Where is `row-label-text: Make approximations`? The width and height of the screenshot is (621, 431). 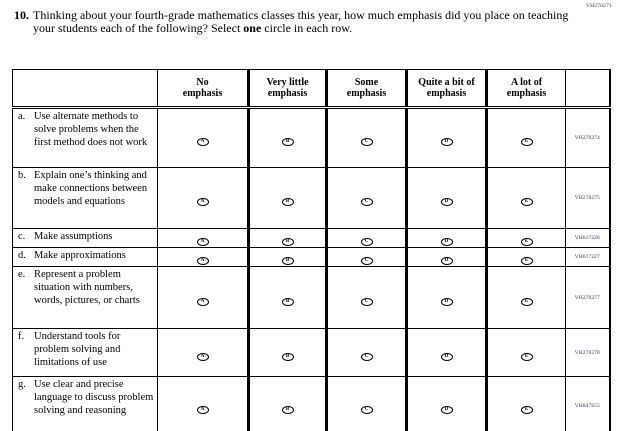
row-label-text: Make approximations is located at coordinates (80, 255).